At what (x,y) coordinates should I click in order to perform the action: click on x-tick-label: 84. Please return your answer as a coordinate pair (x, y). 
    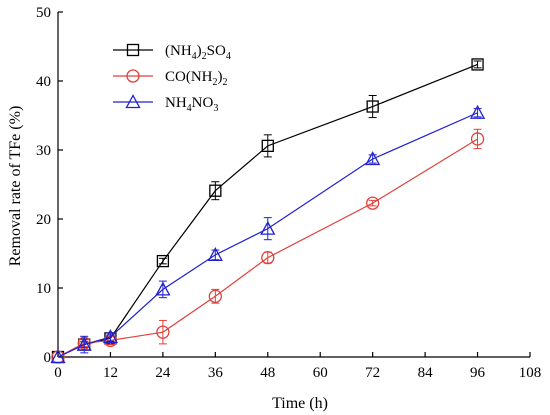
    Looking at the image, I should click on (426, 373).